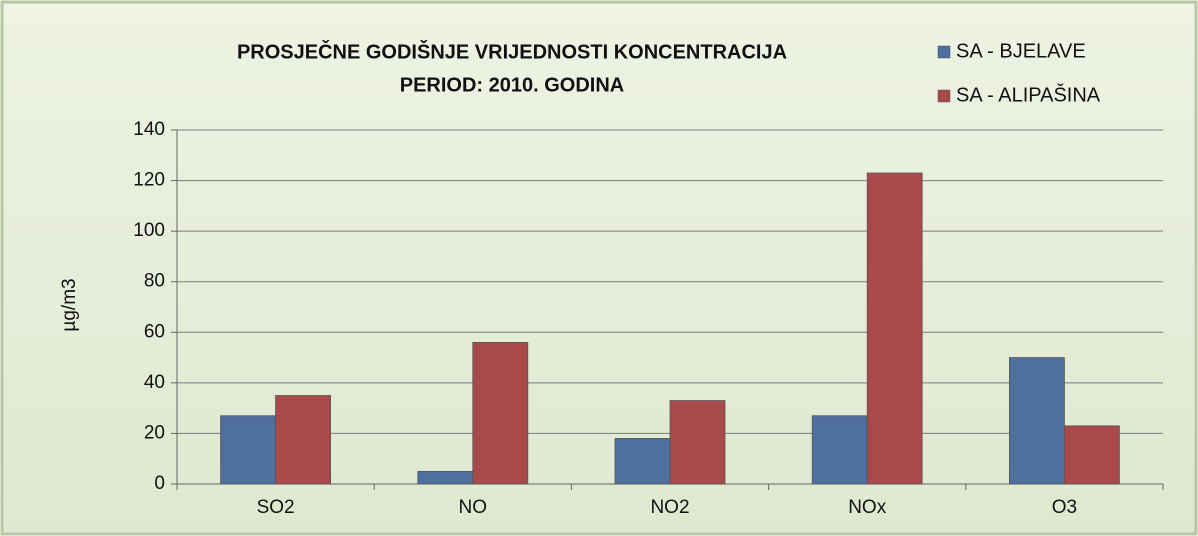 Image resolution: width=1198 pixels, height=536 pixels. I want to click on y-tick-label: 40, so click(154, 382).